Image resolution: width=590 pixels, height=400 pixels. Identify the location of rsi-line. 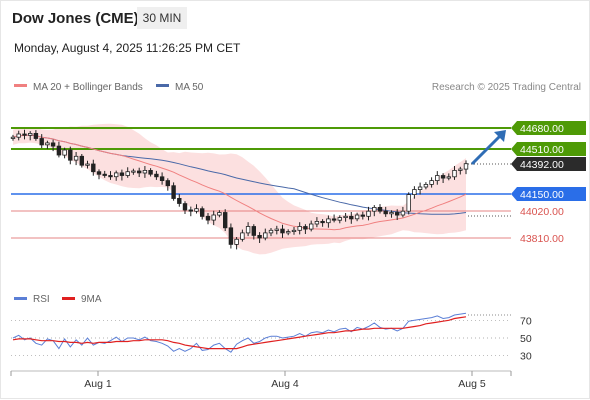
(239, 332).